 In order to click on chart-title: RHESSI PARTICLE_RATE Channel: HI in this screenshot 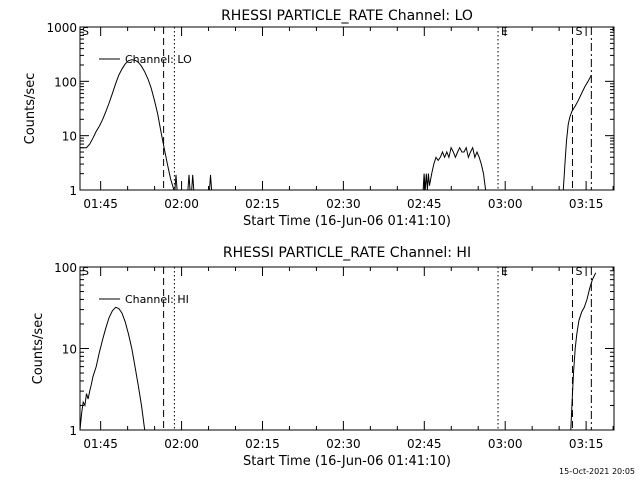, I will do `click(347, 253)`.